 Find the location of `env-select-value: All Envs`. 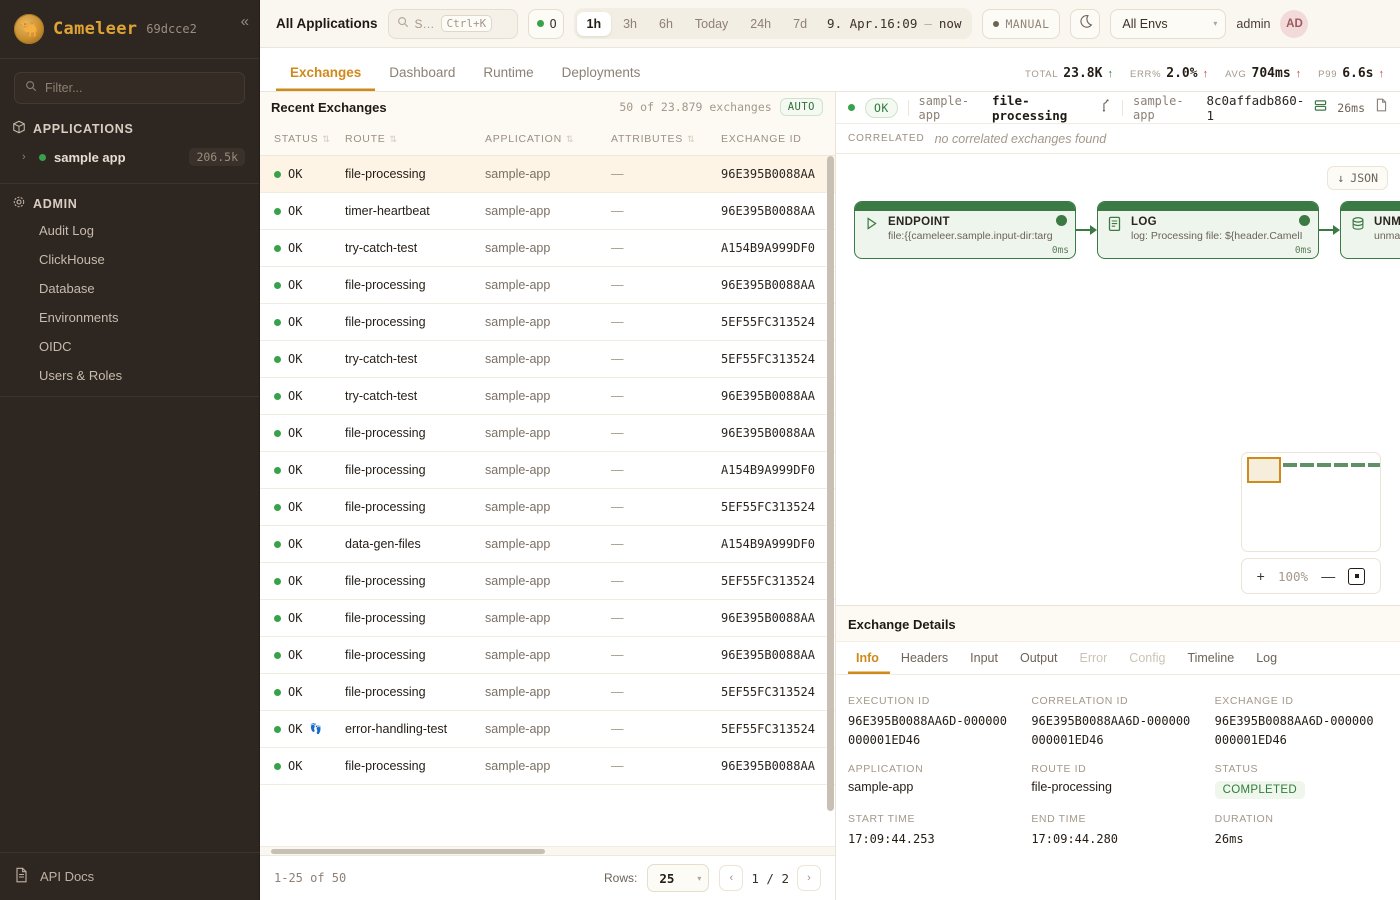

env-select-value: All Envs is located at coordinates (1145, 23).